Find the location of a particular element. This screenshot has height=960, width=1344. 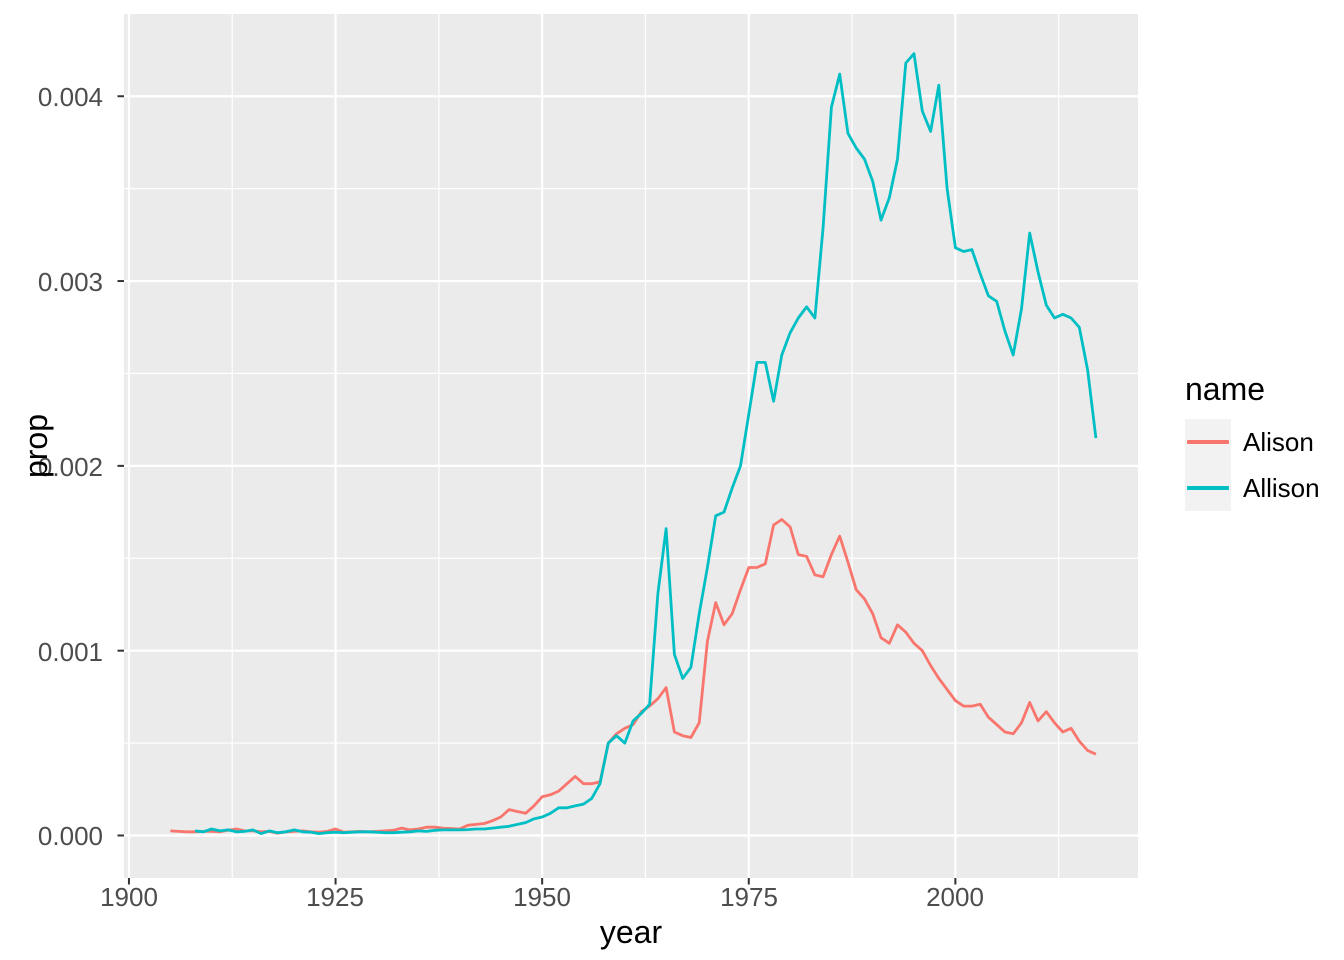

x-tick-label: 2000 is located at coordinates (955, 897).